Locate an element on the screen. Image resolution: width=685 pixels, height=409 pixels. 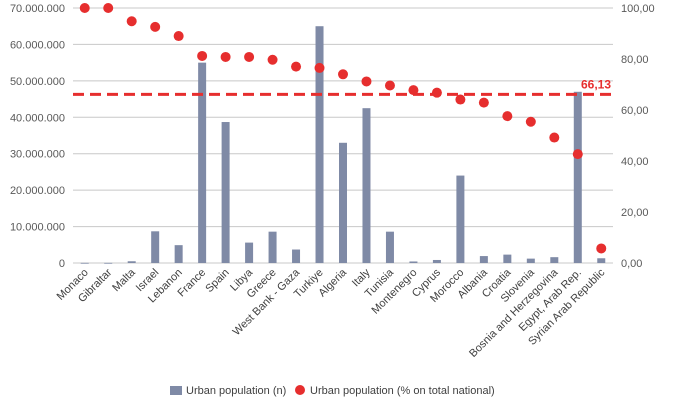
category-label: Malta is located at coordinates (124, 280).